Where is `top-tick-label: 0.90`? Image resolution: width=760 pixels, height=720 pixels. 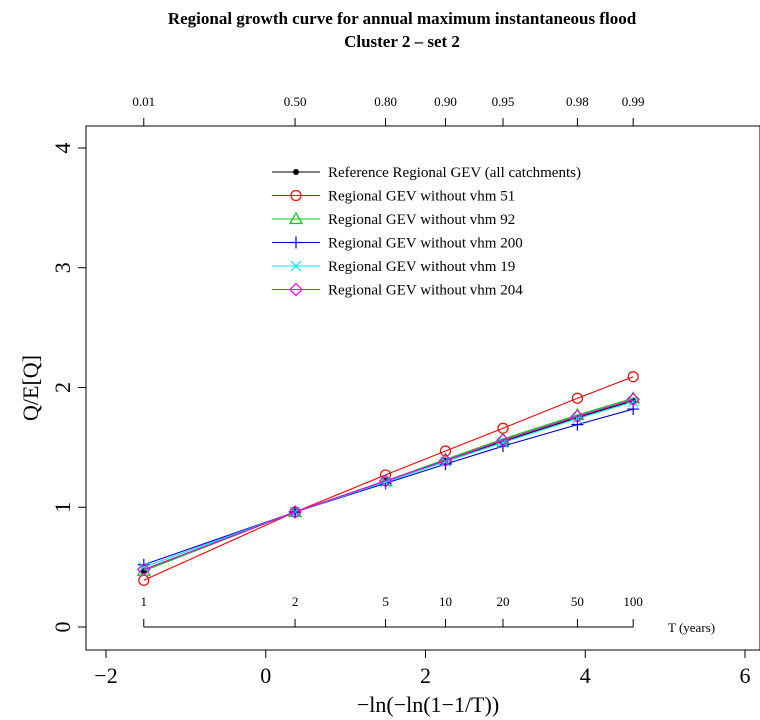
top-tick-label: 0.90 is located at coordinates (445, 101).